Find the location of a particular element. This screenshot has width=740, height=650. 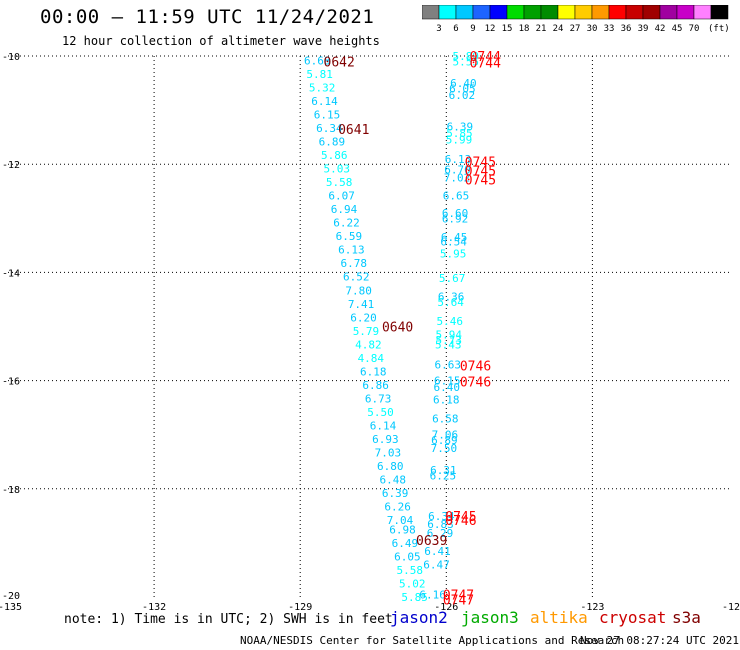

swh-label: 5.94 is located at coordinates (448, 335).